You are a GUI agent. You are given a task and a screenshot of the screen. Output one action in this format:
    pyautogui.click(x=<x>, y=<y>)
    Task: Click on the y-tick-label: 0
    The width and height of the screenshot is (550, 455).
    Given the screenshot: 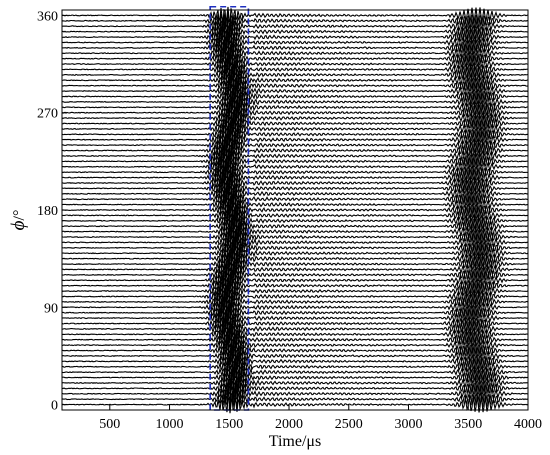 What is the action you would take?
    pyautogui.click(x=54, y=406)
    